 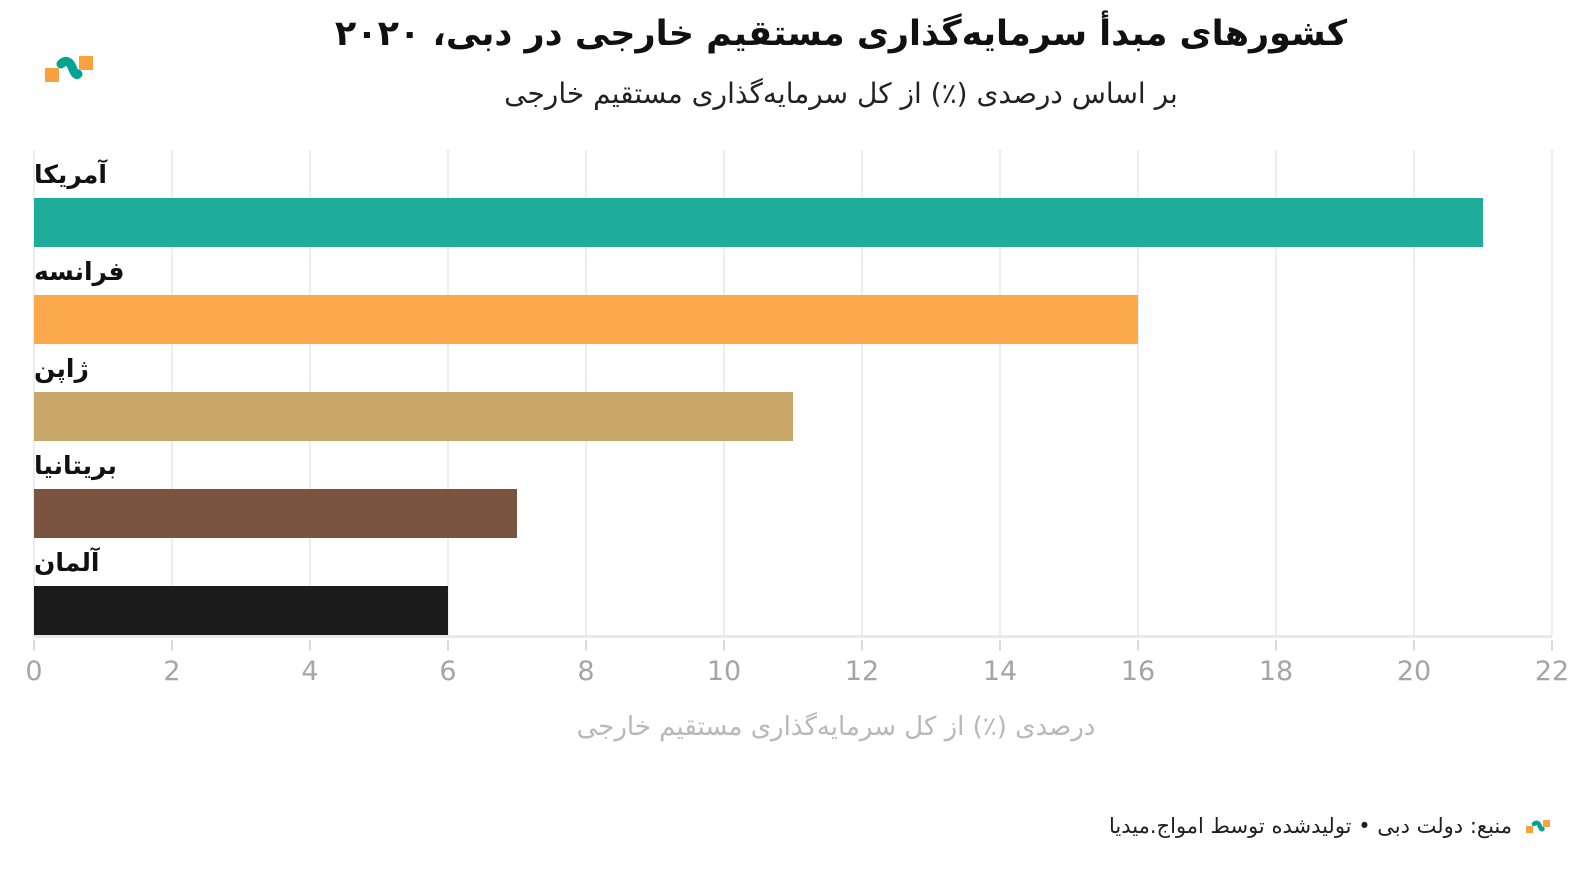 I want to click on amwaj-logo-icon, so click(x=69, y=69).